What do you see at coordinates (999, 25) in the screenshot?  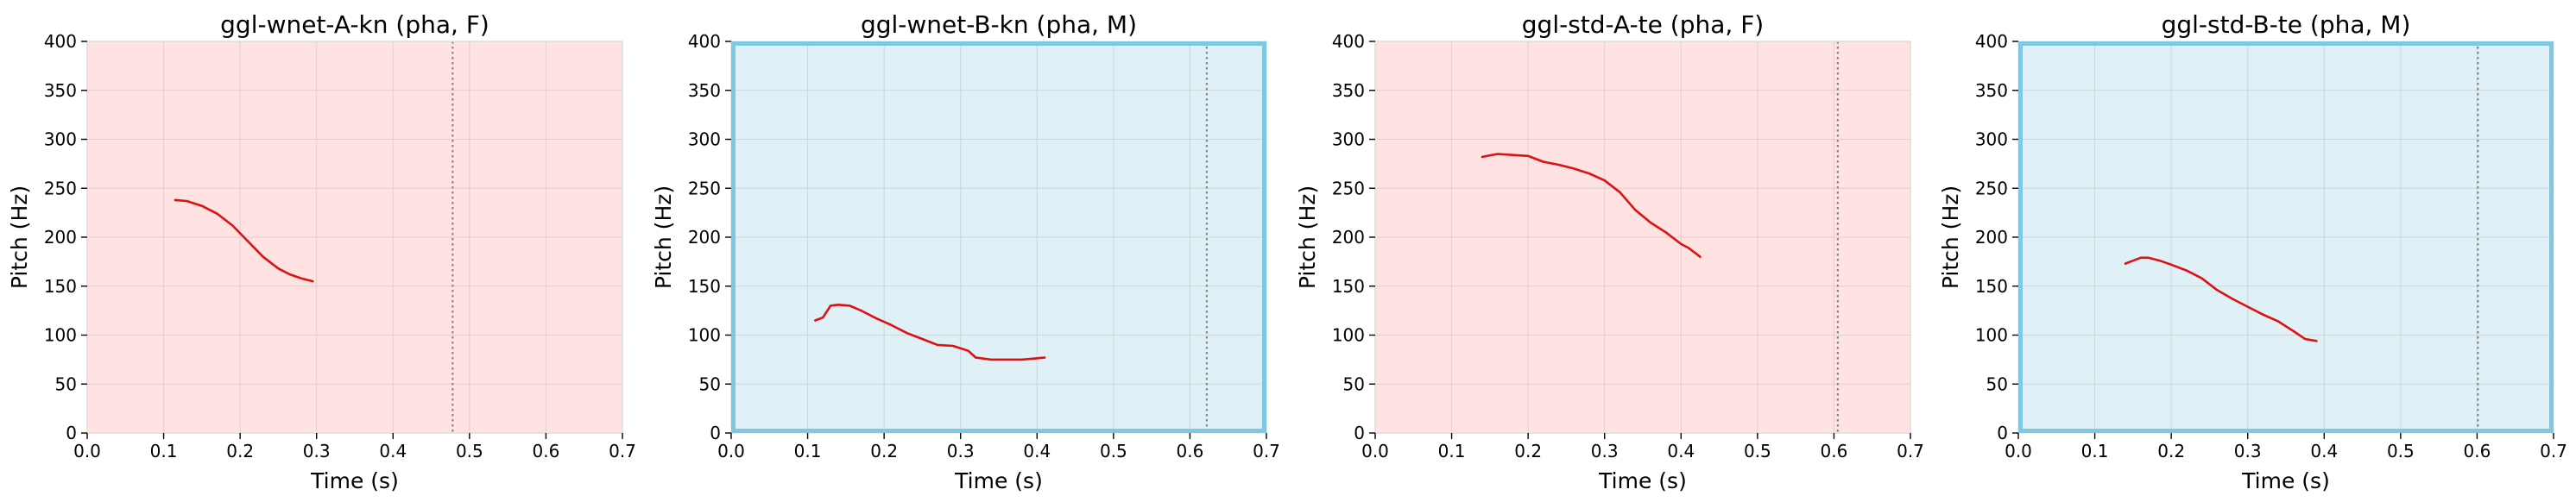 I see `chart-title: ggl-wnet-B-kn (pha, M)` at bounding box center [999, 25].